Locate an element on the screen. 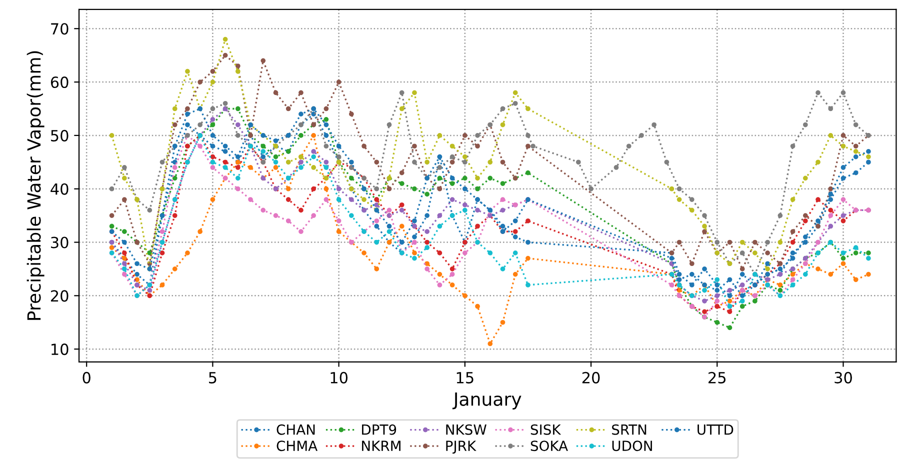 The width and height of the screenshot is (898, 470). y-tick-label: 70 is located at coordinates (59, 29).